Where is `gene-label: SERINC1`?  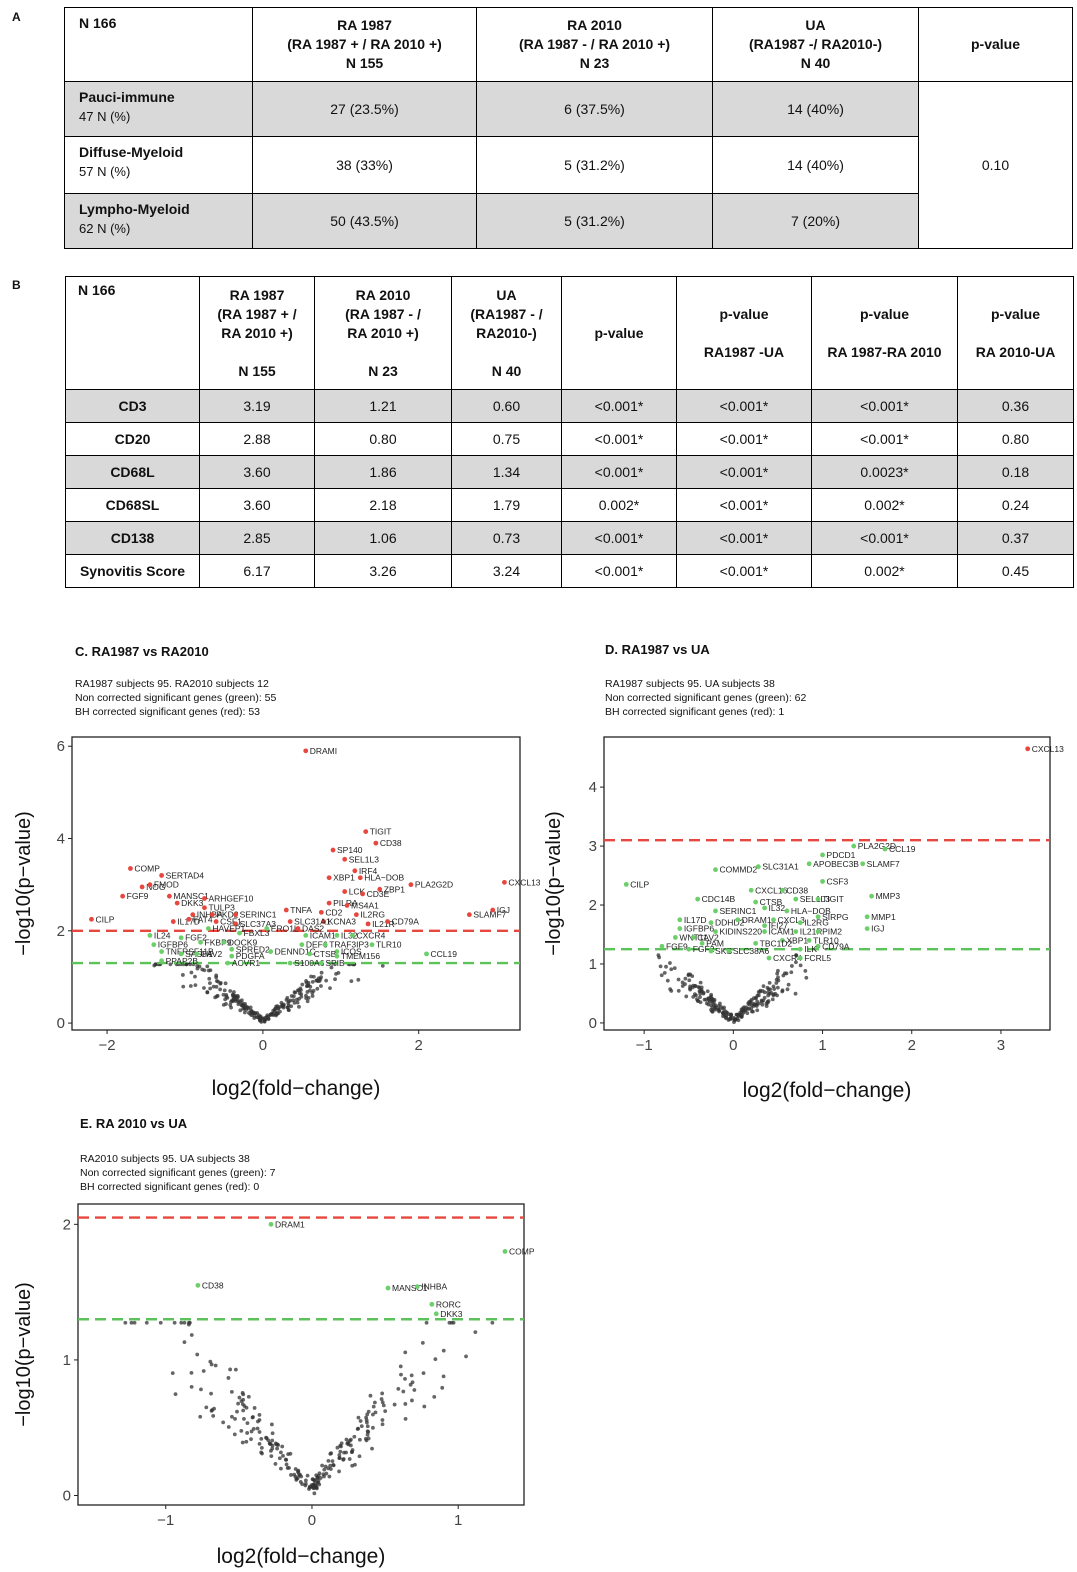 gene-label: SERINC1 is located at coordinates (738, 911).